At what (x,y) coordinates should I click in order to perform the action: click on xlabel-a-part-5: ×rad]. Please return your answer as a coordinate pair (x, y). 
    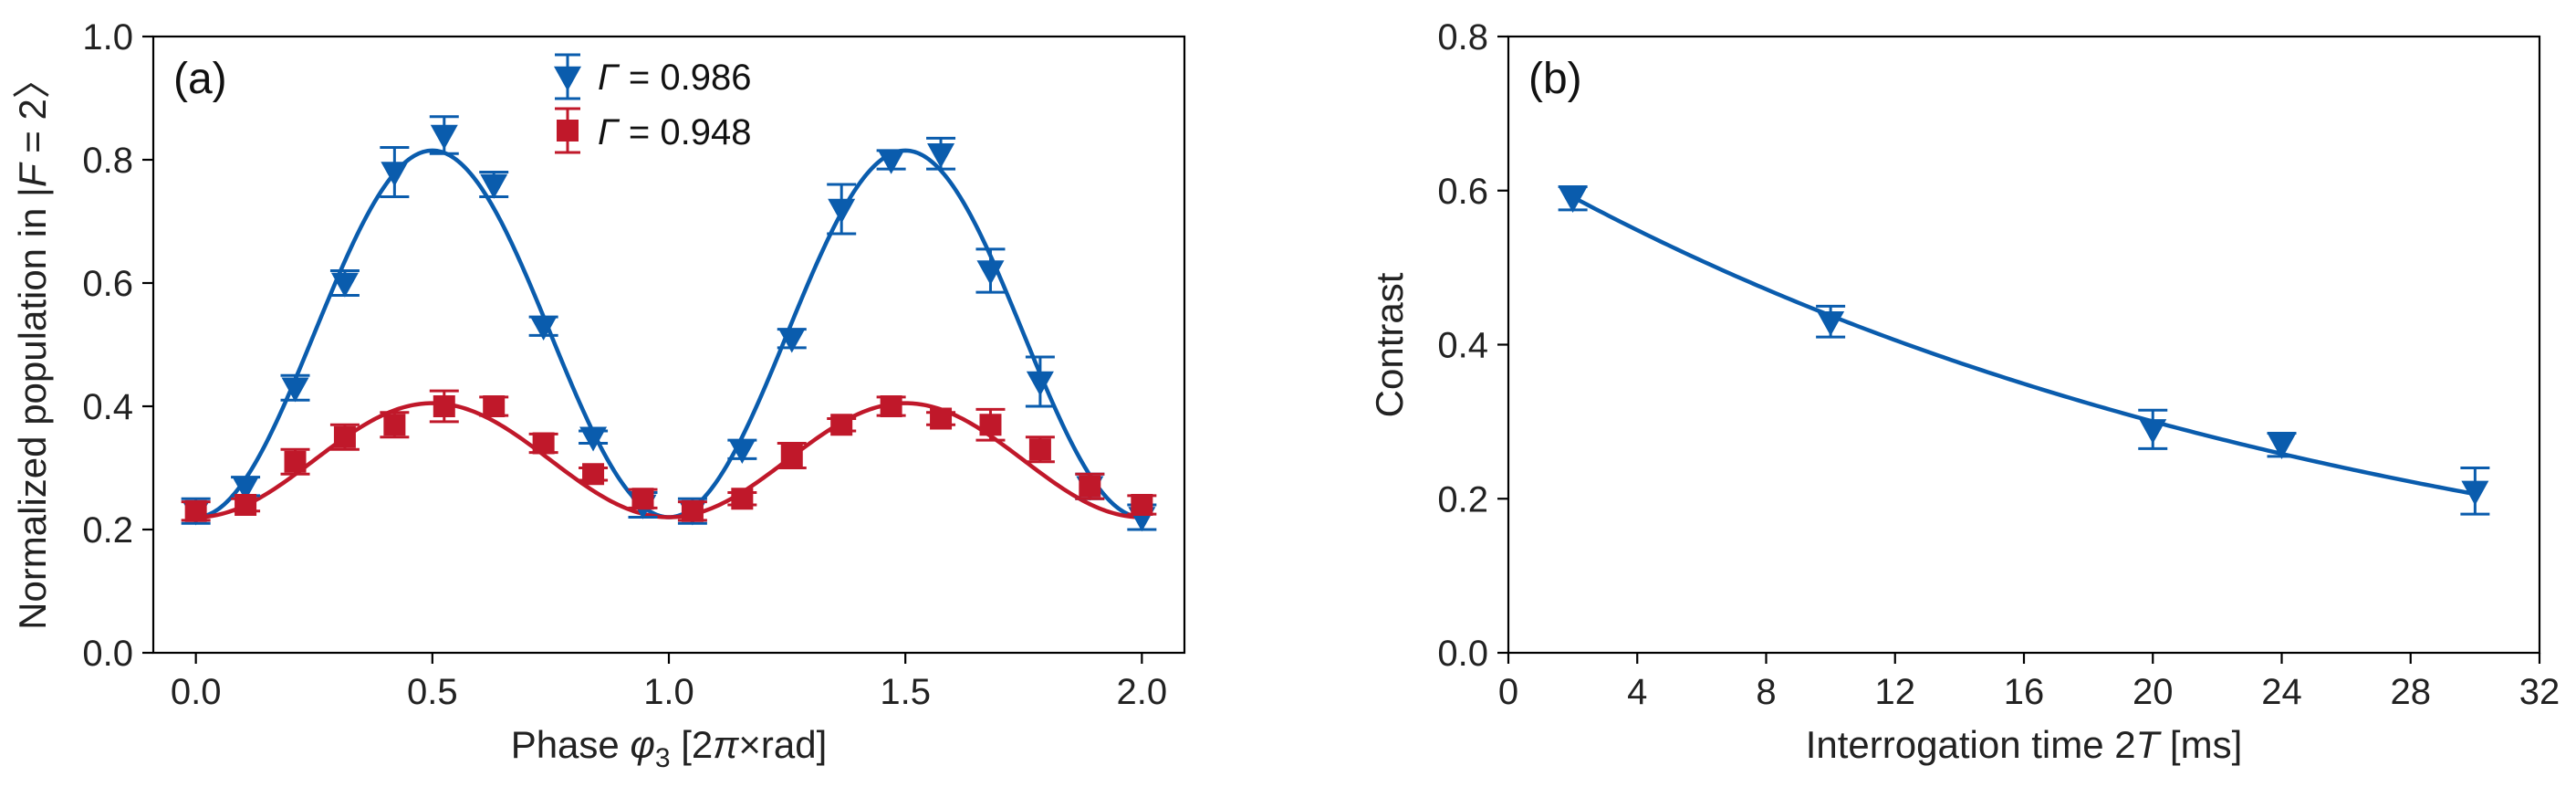
    Looking at the image, I should click on (782, 744).